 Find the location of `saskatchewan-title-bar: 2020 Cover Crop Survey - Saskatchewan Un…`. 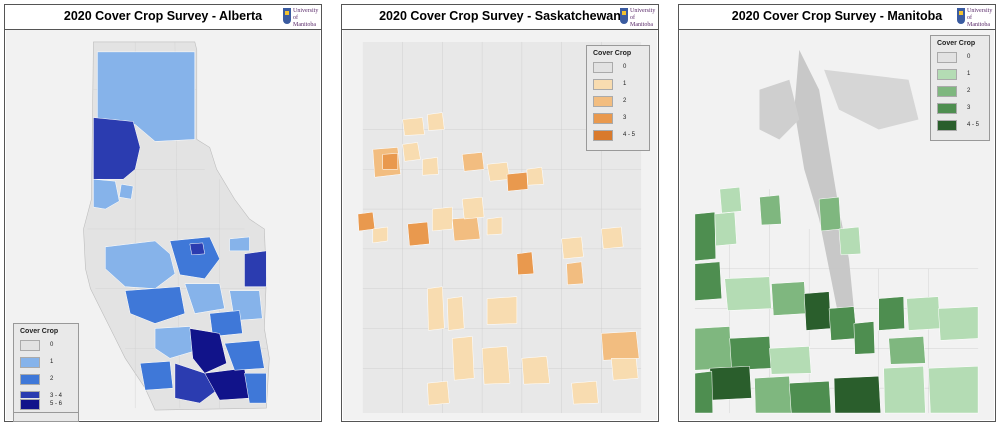

saskatchewan-title-bar: 2020 Cover Crop Survey - Saskatchewan Un… is located at coordinates (500, 17).